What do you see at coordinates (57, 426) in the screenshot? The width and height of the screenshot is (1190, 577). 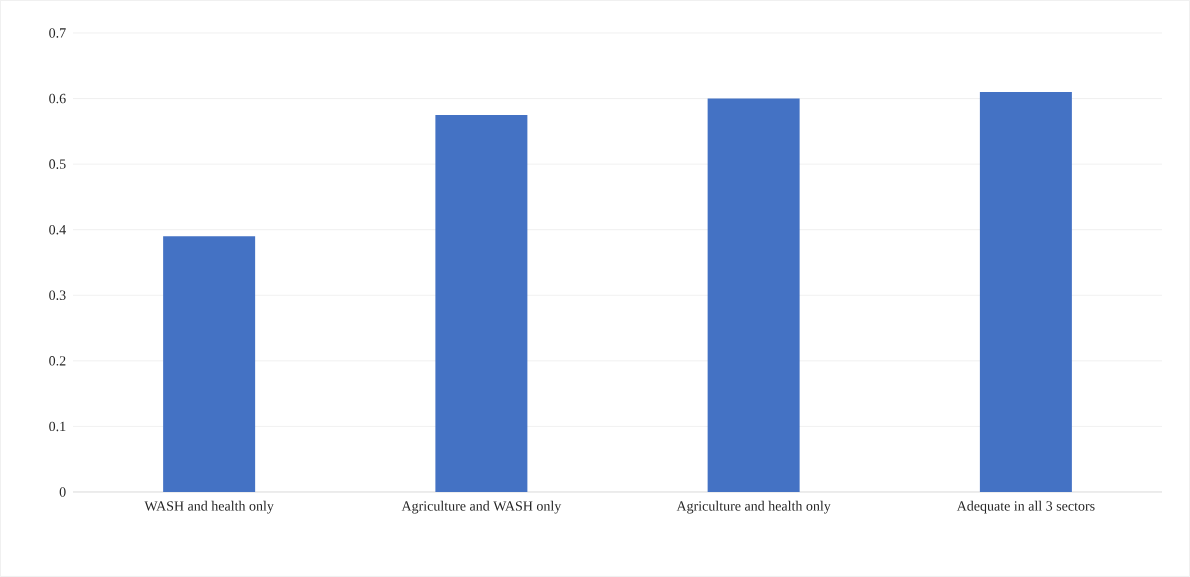 I see `y-tick-label: 0.1` at bounding box center [57, 426].